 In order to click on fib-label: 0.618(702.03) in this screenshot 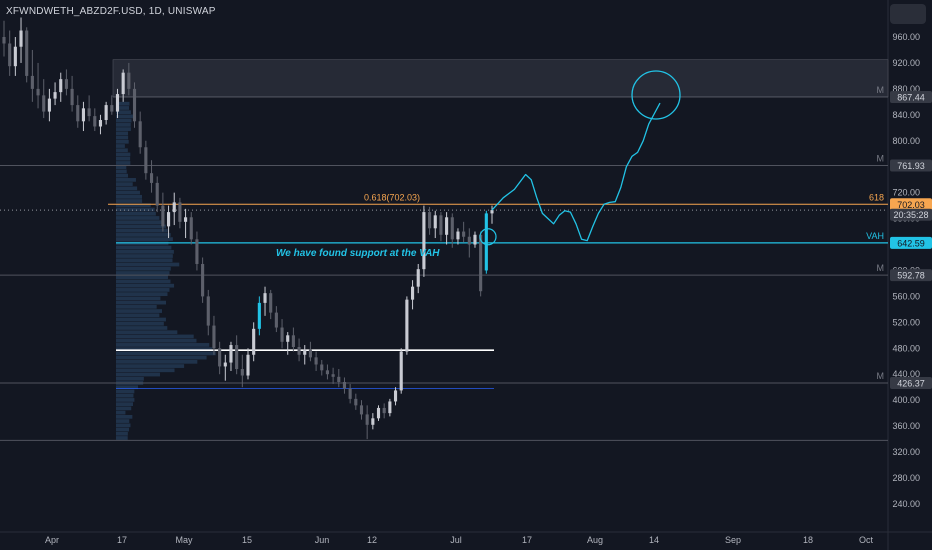, I will do `click(392, 197)`.